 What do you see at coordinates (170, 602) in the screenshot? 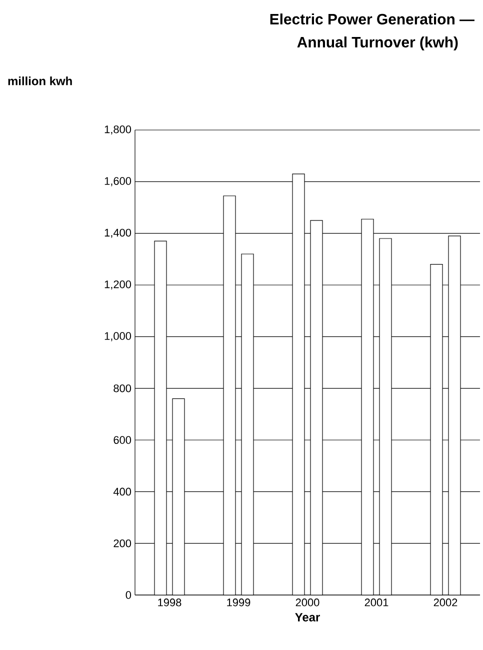
I see `x-tick-label: 1998` at bounding box center [170, 602].